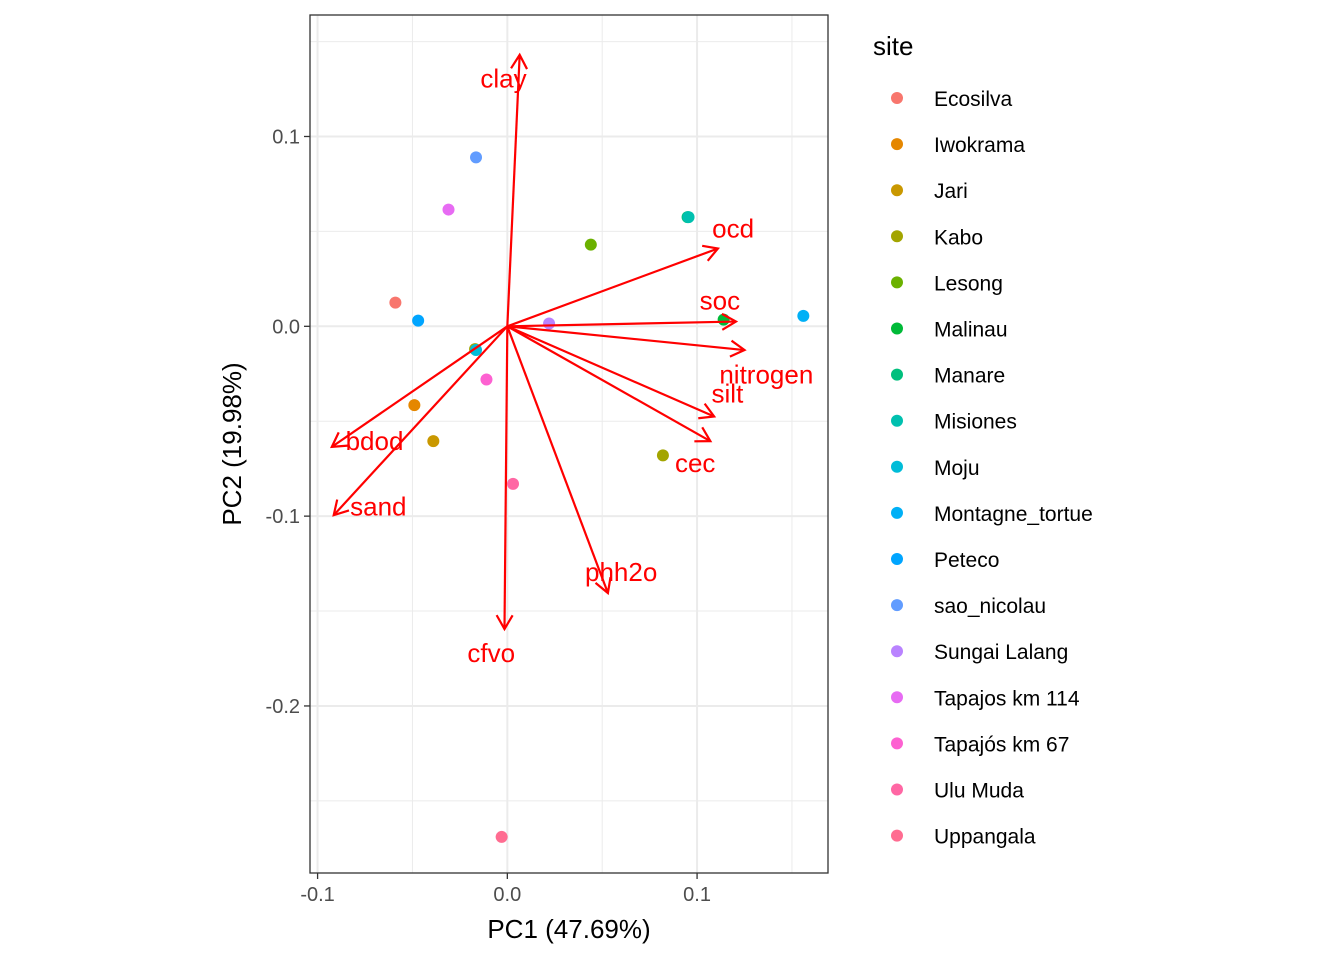 This screenshot has height=960, width=1344. What do you see at coordinates (985, 837) in the screenshot?
I see `legend-label: Uppangala` at bounding box center [985, 837].